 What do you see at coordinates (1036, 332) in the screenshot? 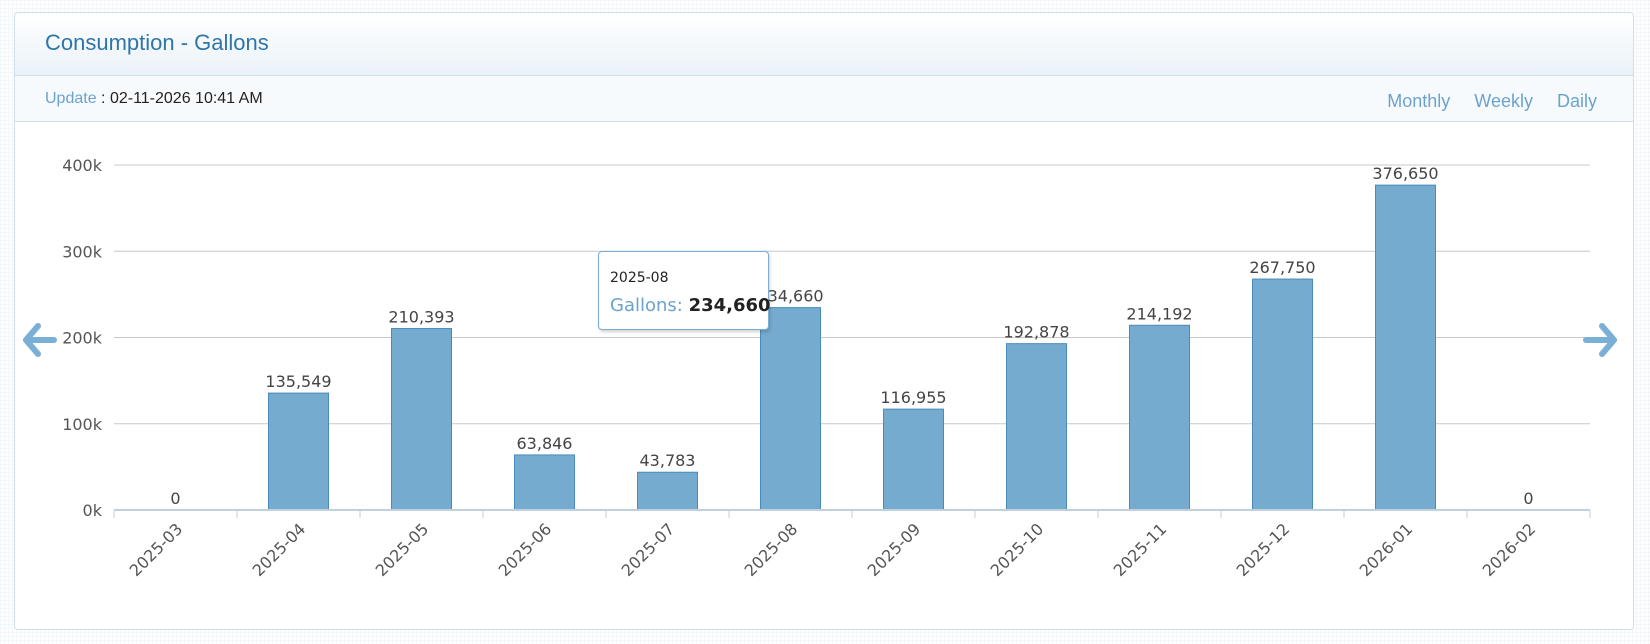
I see `data-label: 192,878` at bounding box center [1036, 332].